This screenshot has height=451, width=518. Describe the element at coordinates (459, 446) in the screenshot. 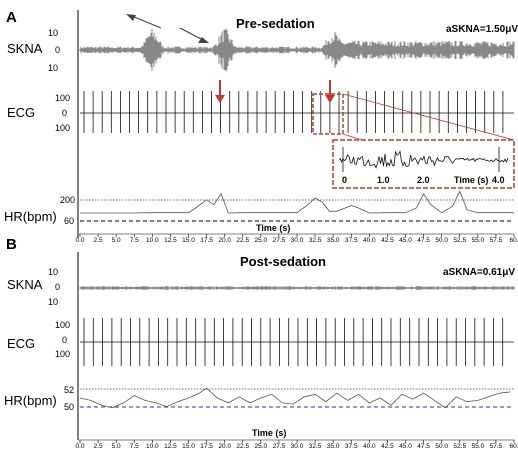

I see `xtick-label-b-21: 52.5` at that location.